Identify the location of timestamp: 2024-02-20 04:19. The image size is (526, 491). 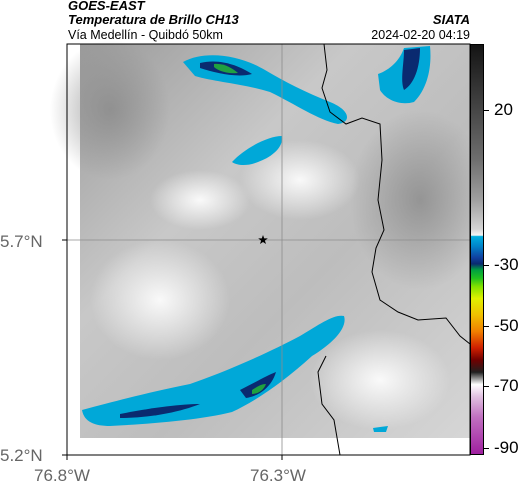
(420, 35).